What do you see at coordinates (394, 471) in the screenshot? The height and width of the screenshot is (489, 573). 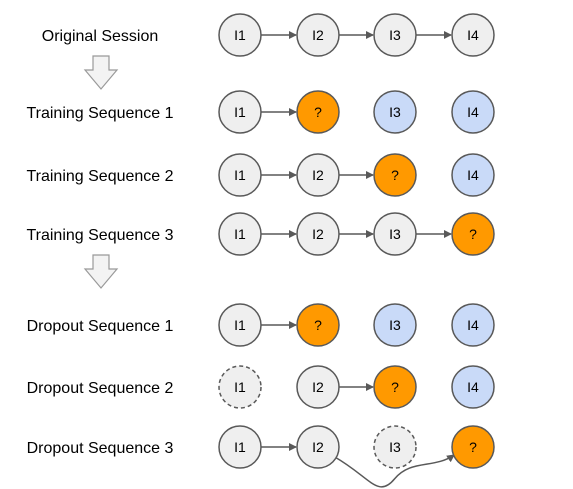 I see `skip-edge` at bounding box center [394, 471].